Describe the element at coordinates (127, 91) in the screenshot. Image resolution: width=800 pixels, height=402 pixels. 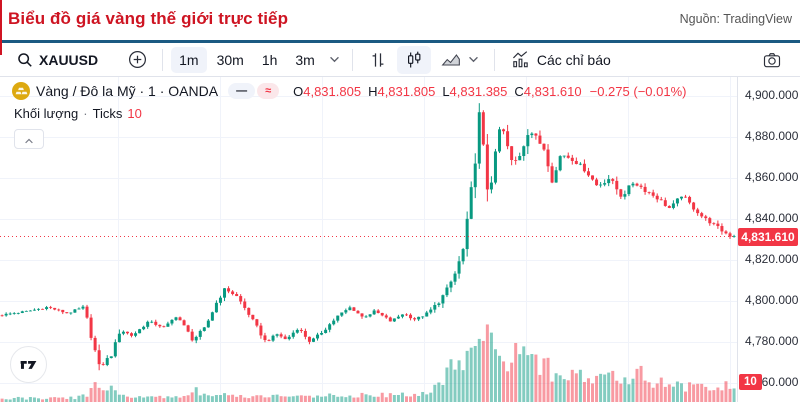
I see `symbol-title: Vàng / Đô la Mỹ · 1 · OANDA` at that location.